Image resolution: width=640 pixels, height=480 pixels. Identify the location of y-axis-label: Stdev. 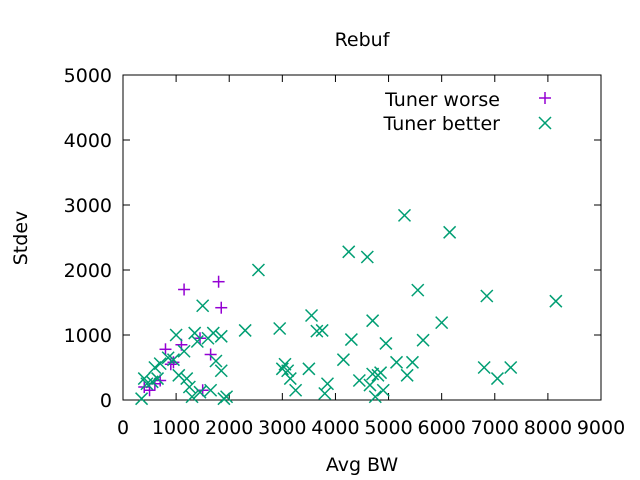
(21, 238).